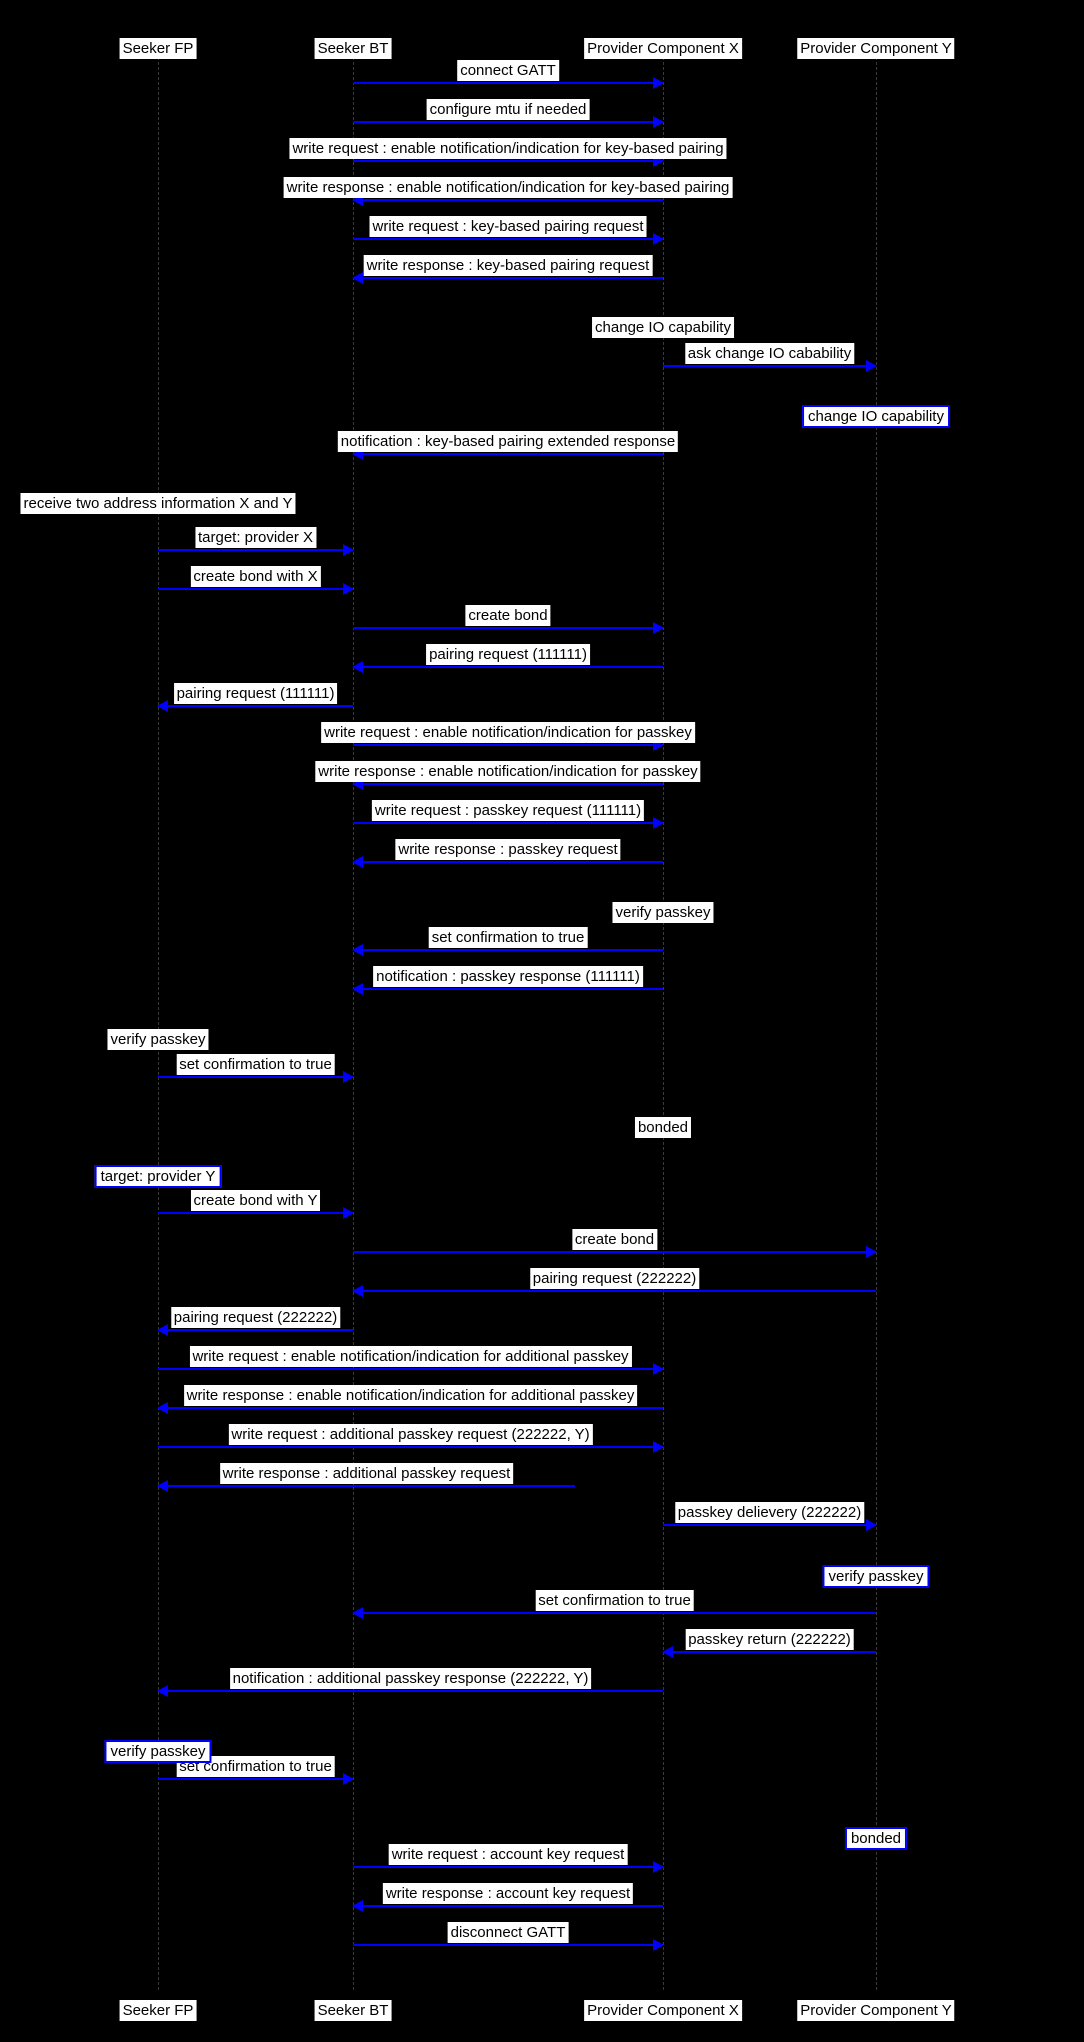 The width and height of the screenshot is (1084, 2042). Describe the element at coordinates (158, 1021) in the screenshot. I see `lifeline-fp` at that location.